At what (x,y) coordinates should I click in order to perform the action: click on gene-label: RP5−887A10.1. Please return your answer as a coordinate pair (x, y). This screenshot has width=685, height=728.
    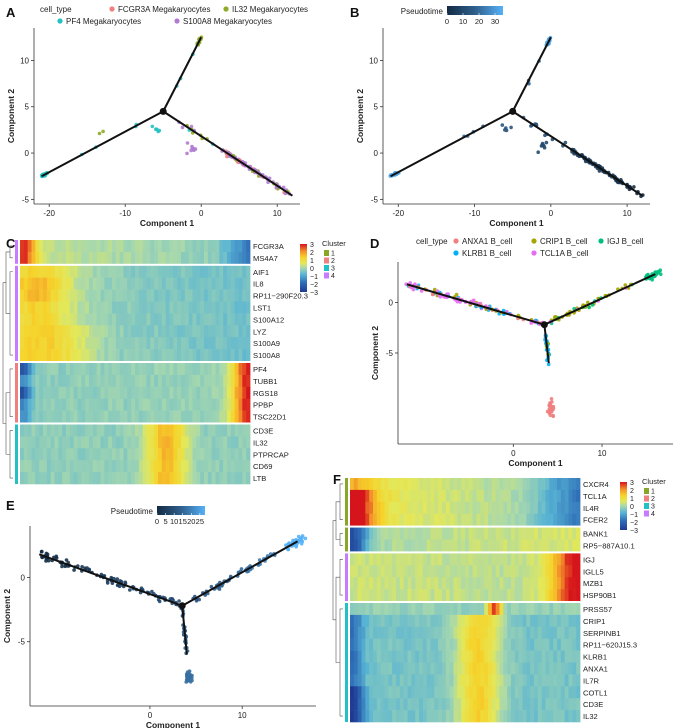
    Looking at the image, I should click on (609, 545).